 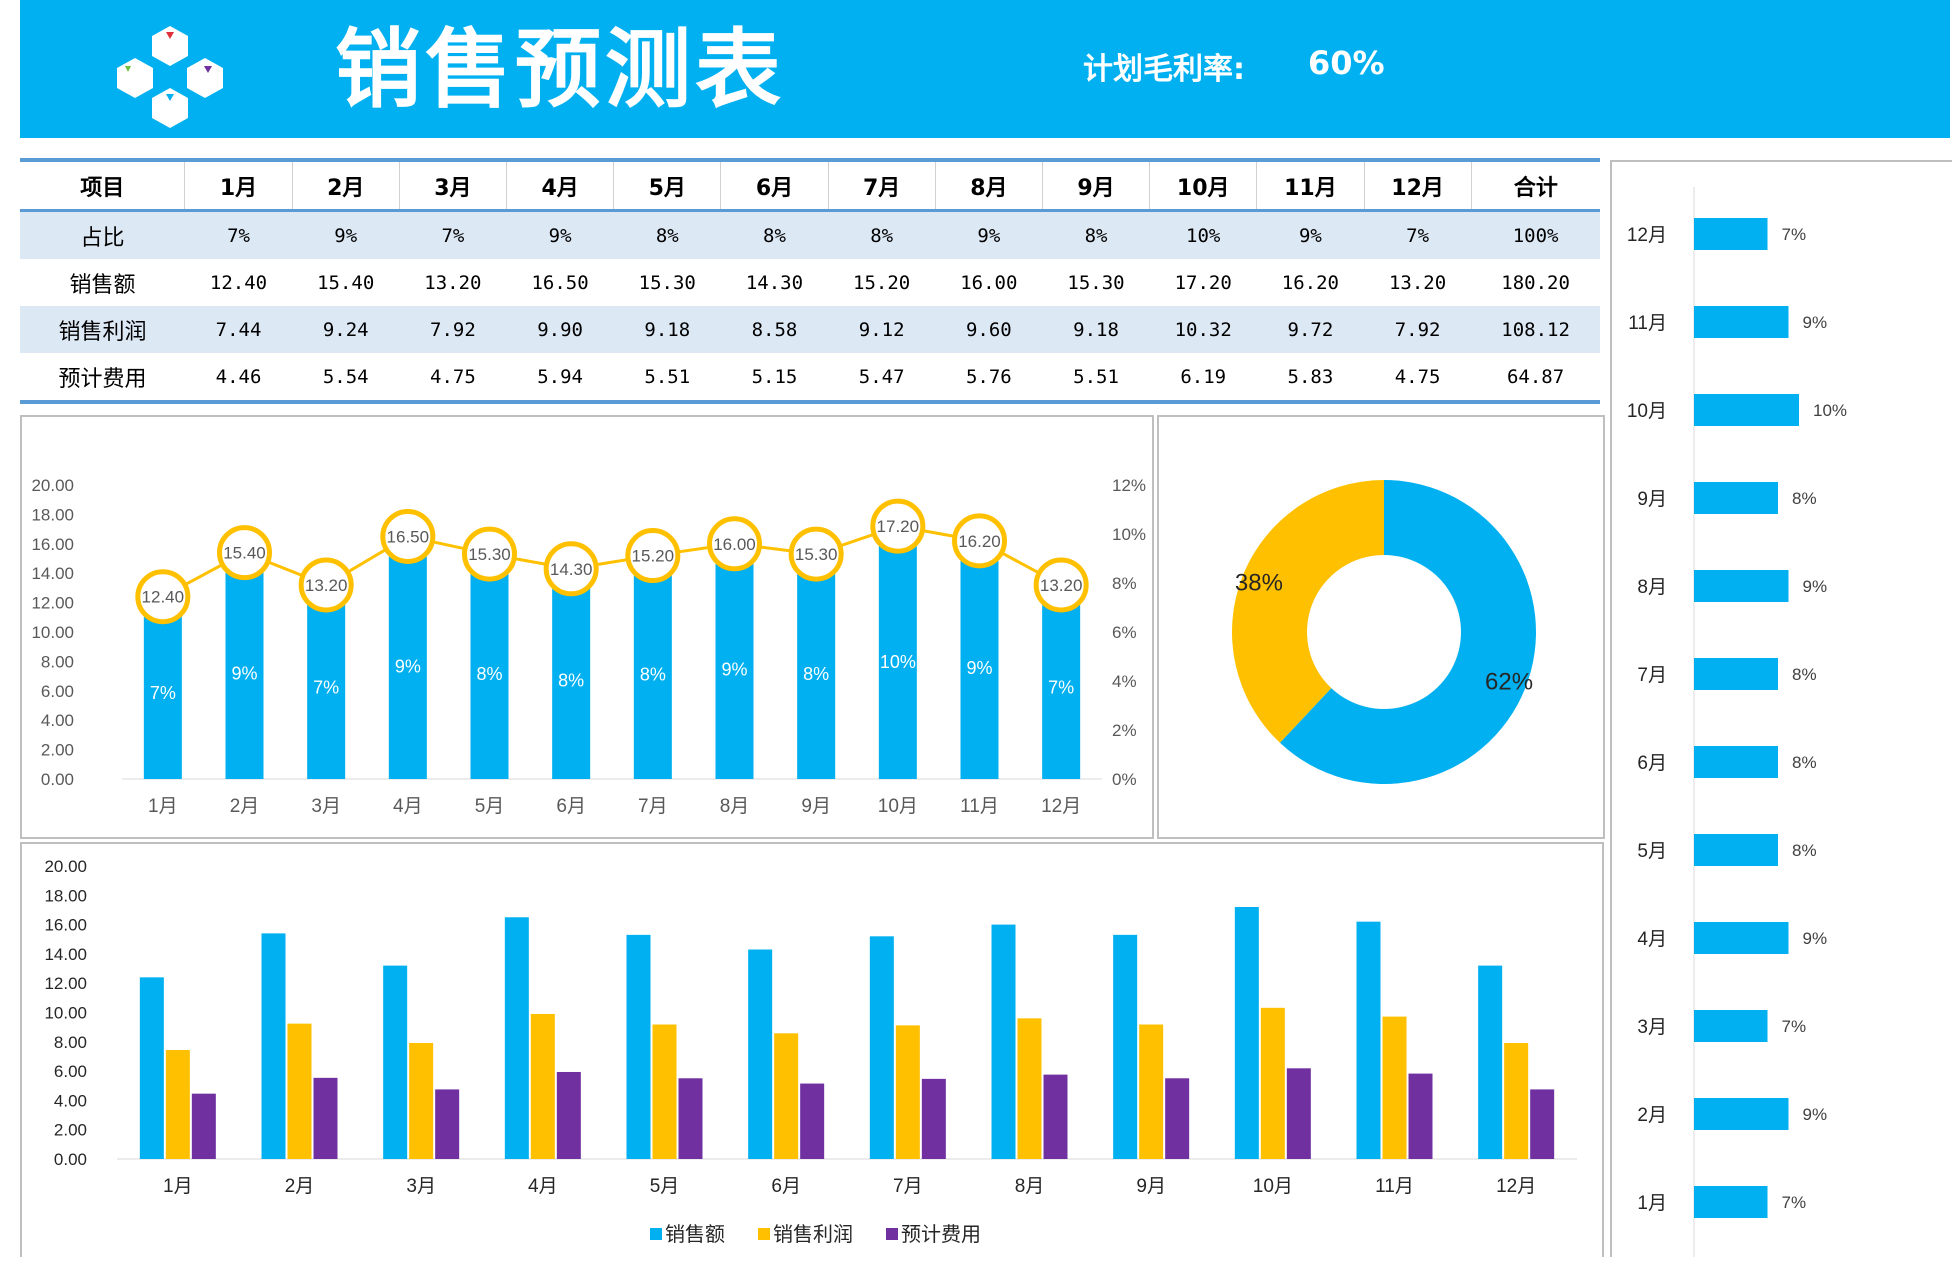 I want to click on table-cell: 16.20, so click(x=1310, y=282).